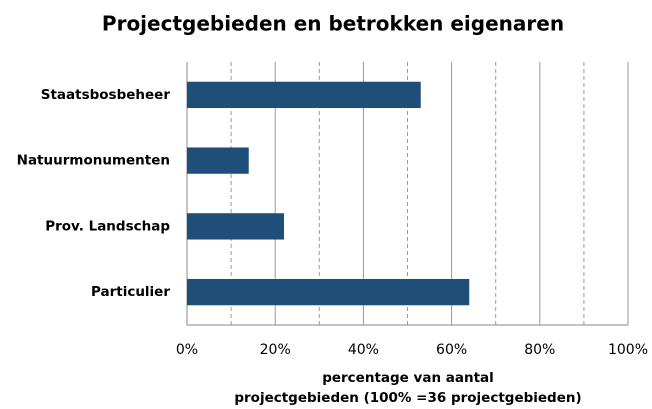 The height and width of the screenshot is (409, 652). Describe the element at coordinates (628, 350) in the screenshot. I see `x-tick-label: 100%` at that location.